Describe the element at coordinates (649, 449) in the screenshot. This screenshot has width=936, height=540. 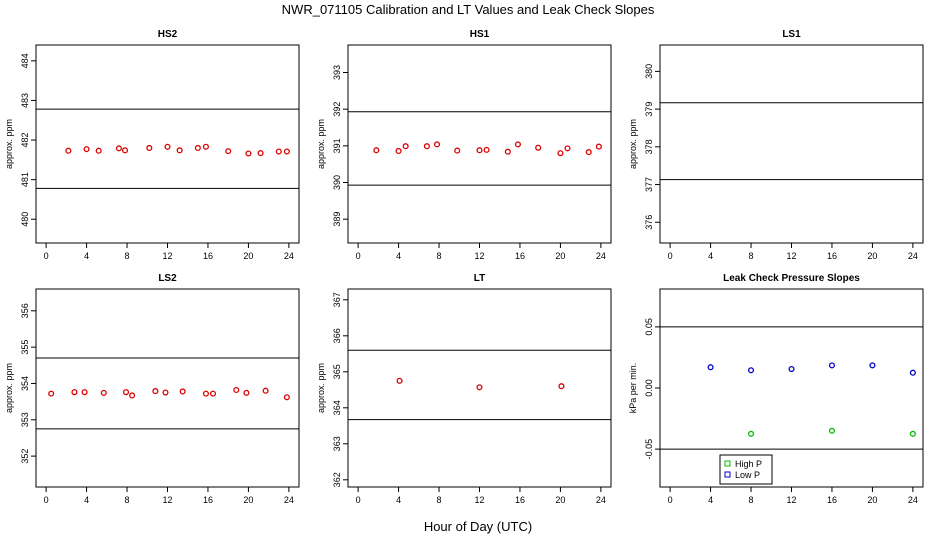
I see `y-tick-label: -0.05` at that location.